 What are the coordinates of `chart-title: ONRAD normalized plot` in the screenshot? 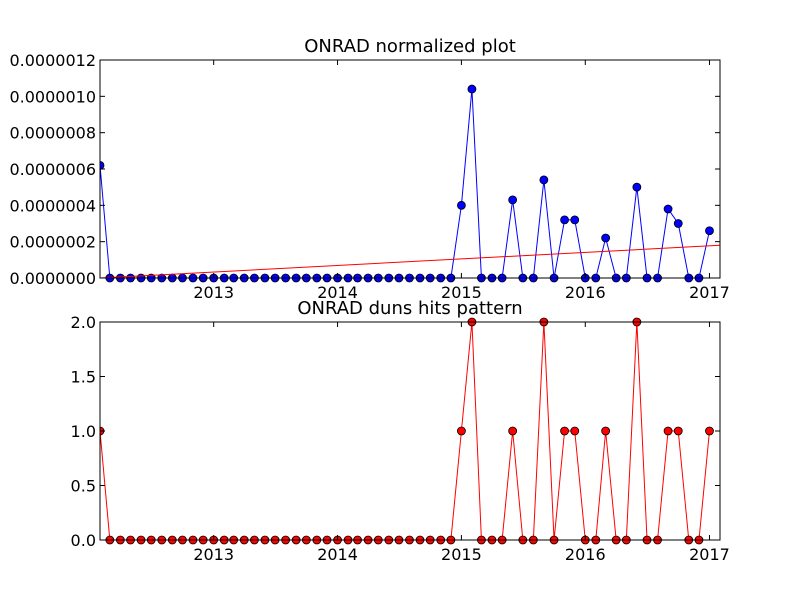 It's located at (410, 46).